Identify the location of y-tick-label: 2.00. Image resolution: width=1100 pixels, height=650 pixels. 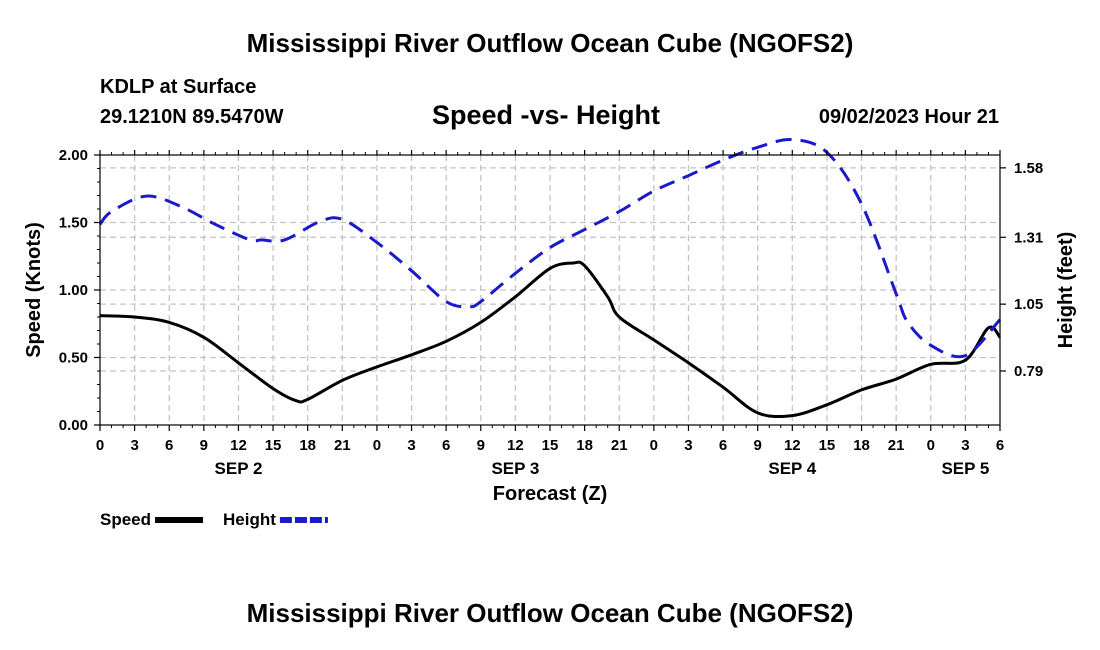
(73, 155).